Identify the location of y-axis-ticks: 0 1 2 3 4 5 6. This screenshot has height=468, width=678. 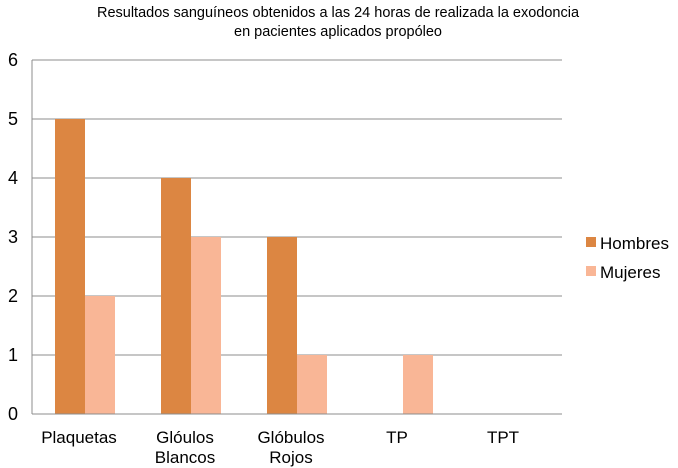
(13, 237).